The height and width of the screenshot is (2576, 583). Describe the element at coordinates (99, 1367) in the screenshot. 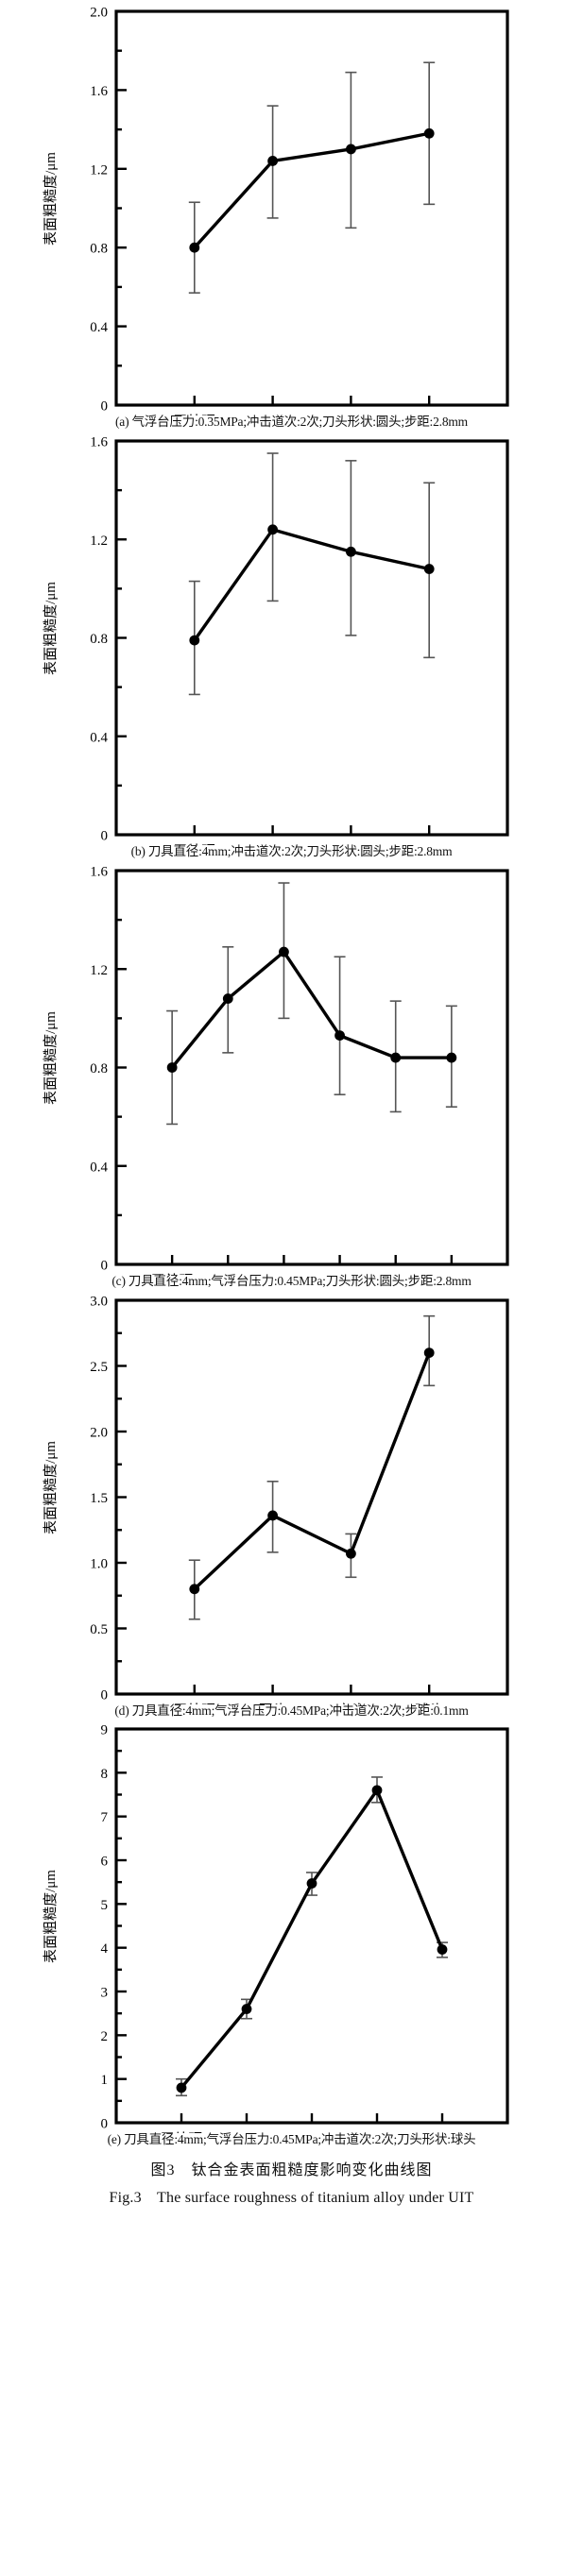

I see `y-tick-label: 2.5` at that location.